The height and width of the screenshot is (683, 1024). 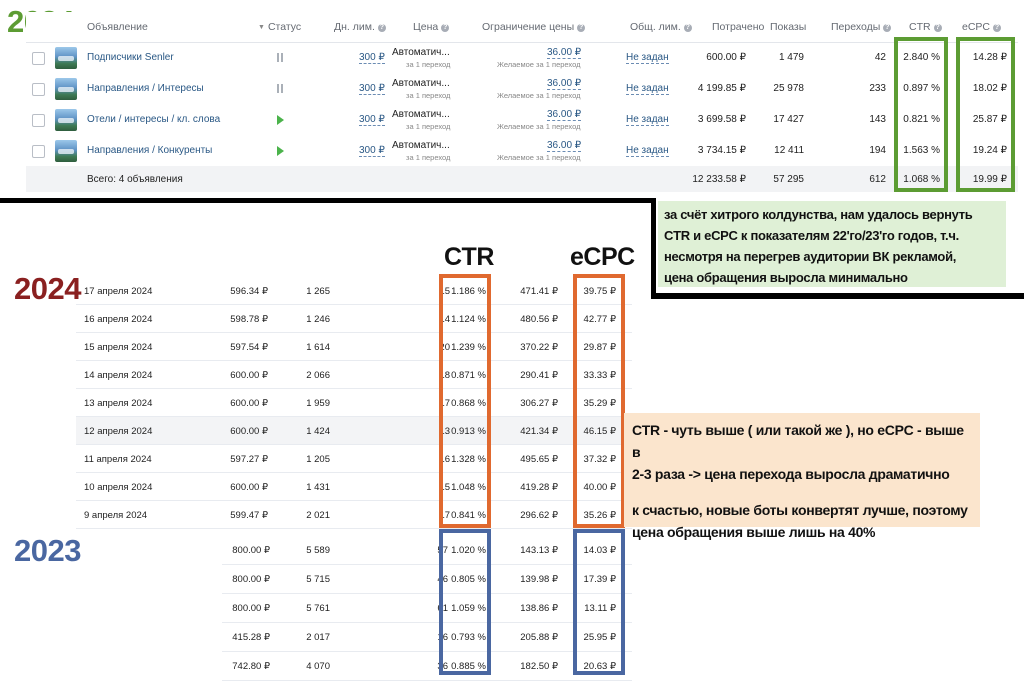 I want to click on cpm-cell: 182.50 ₽, so click(x=539, y=666).